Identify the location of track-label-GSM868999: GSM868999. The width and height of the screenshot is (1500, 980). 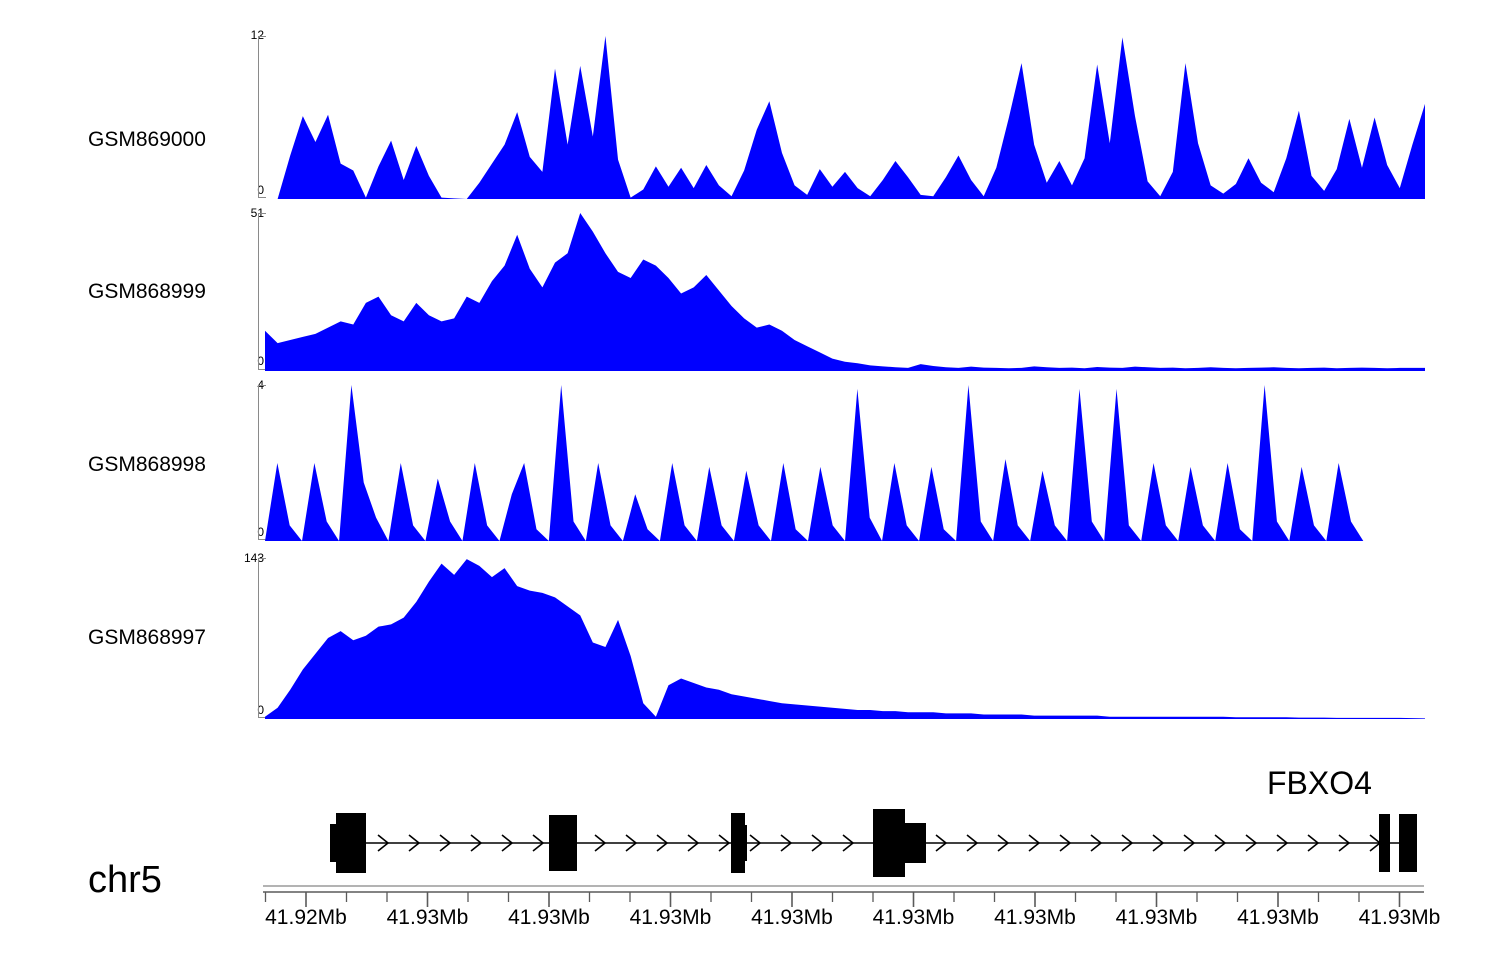
(147, 291).